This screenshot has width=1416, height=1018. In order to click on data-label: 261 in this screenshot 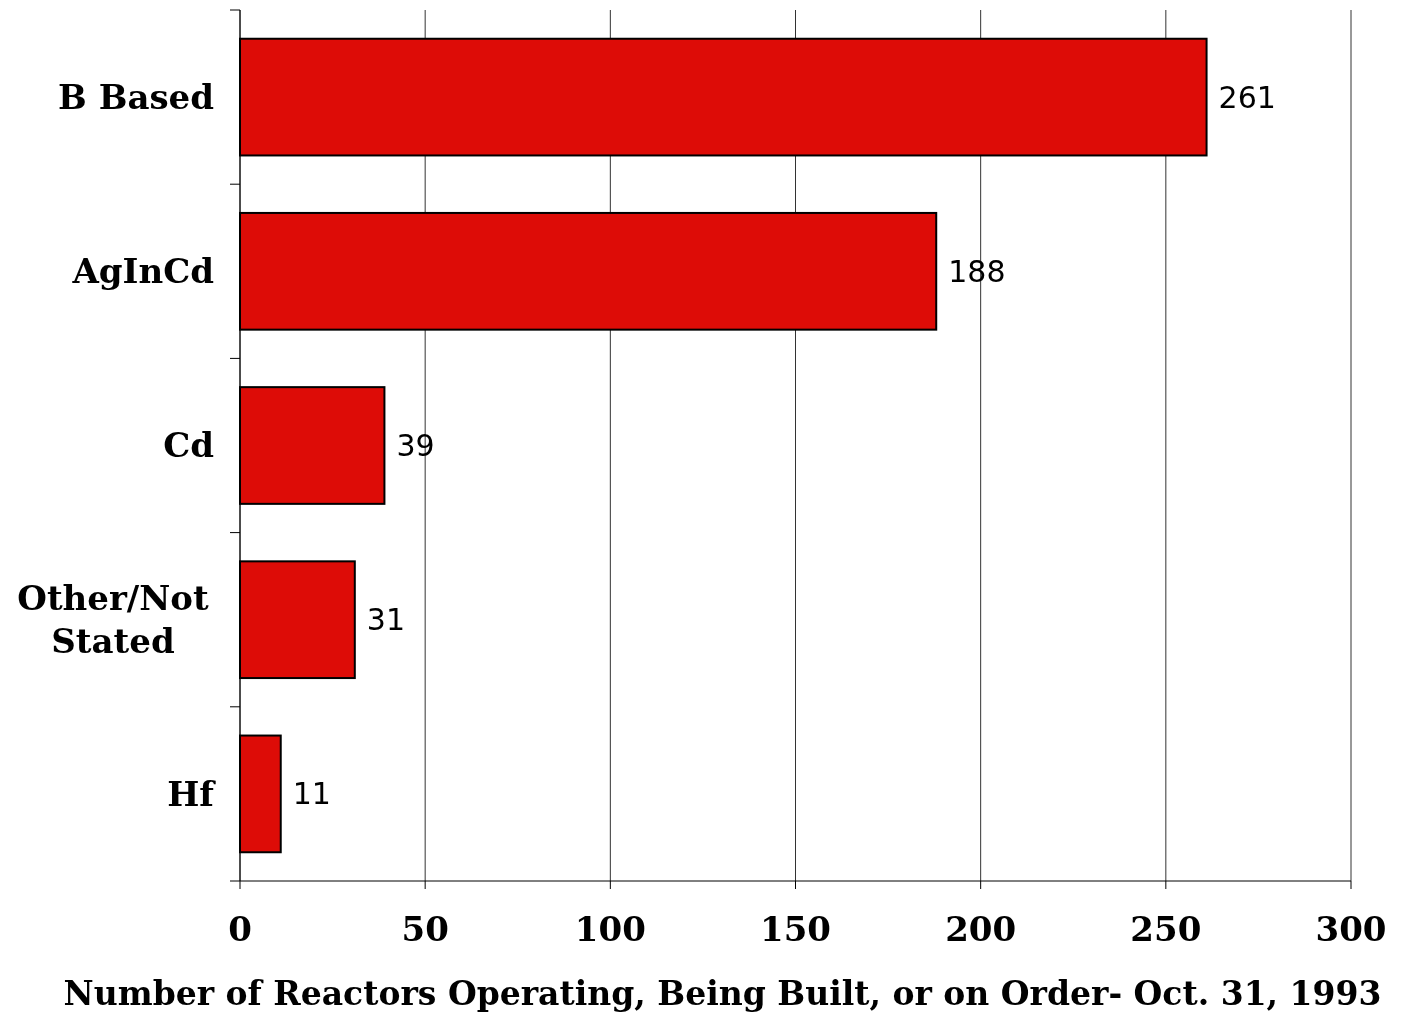, I will do `click(1247, 97)`.